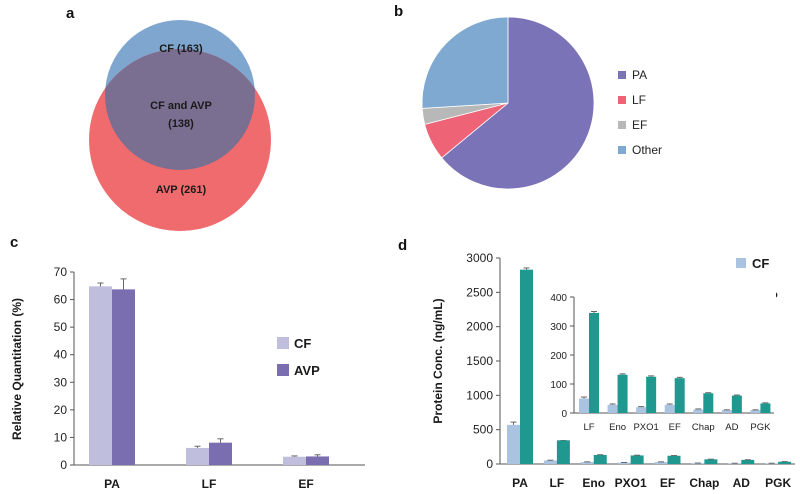 The height and width of the screenshot is (494, 800). Describe the element at coordinates (123, 377) in the screenshot. I see `c-bar-avp-pa` at that location.